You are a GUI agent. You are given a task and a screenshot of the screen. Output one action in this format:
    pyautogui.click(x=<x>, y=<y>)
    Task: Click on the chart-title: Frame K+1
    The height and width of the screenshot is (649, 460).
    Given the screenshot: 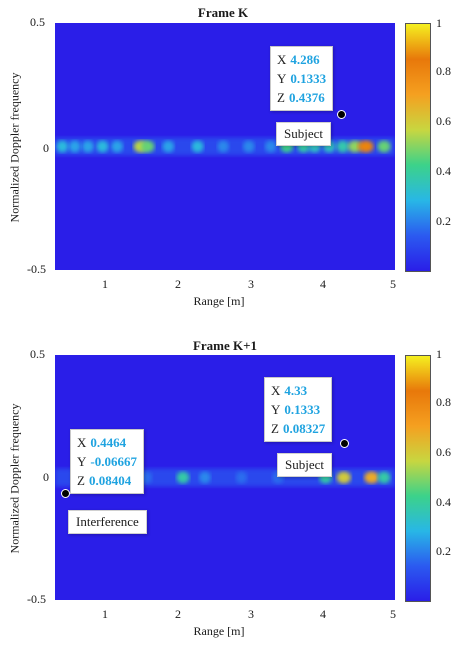 What is the action you would take?
    pyautogui.click(x=225, y=345)
    